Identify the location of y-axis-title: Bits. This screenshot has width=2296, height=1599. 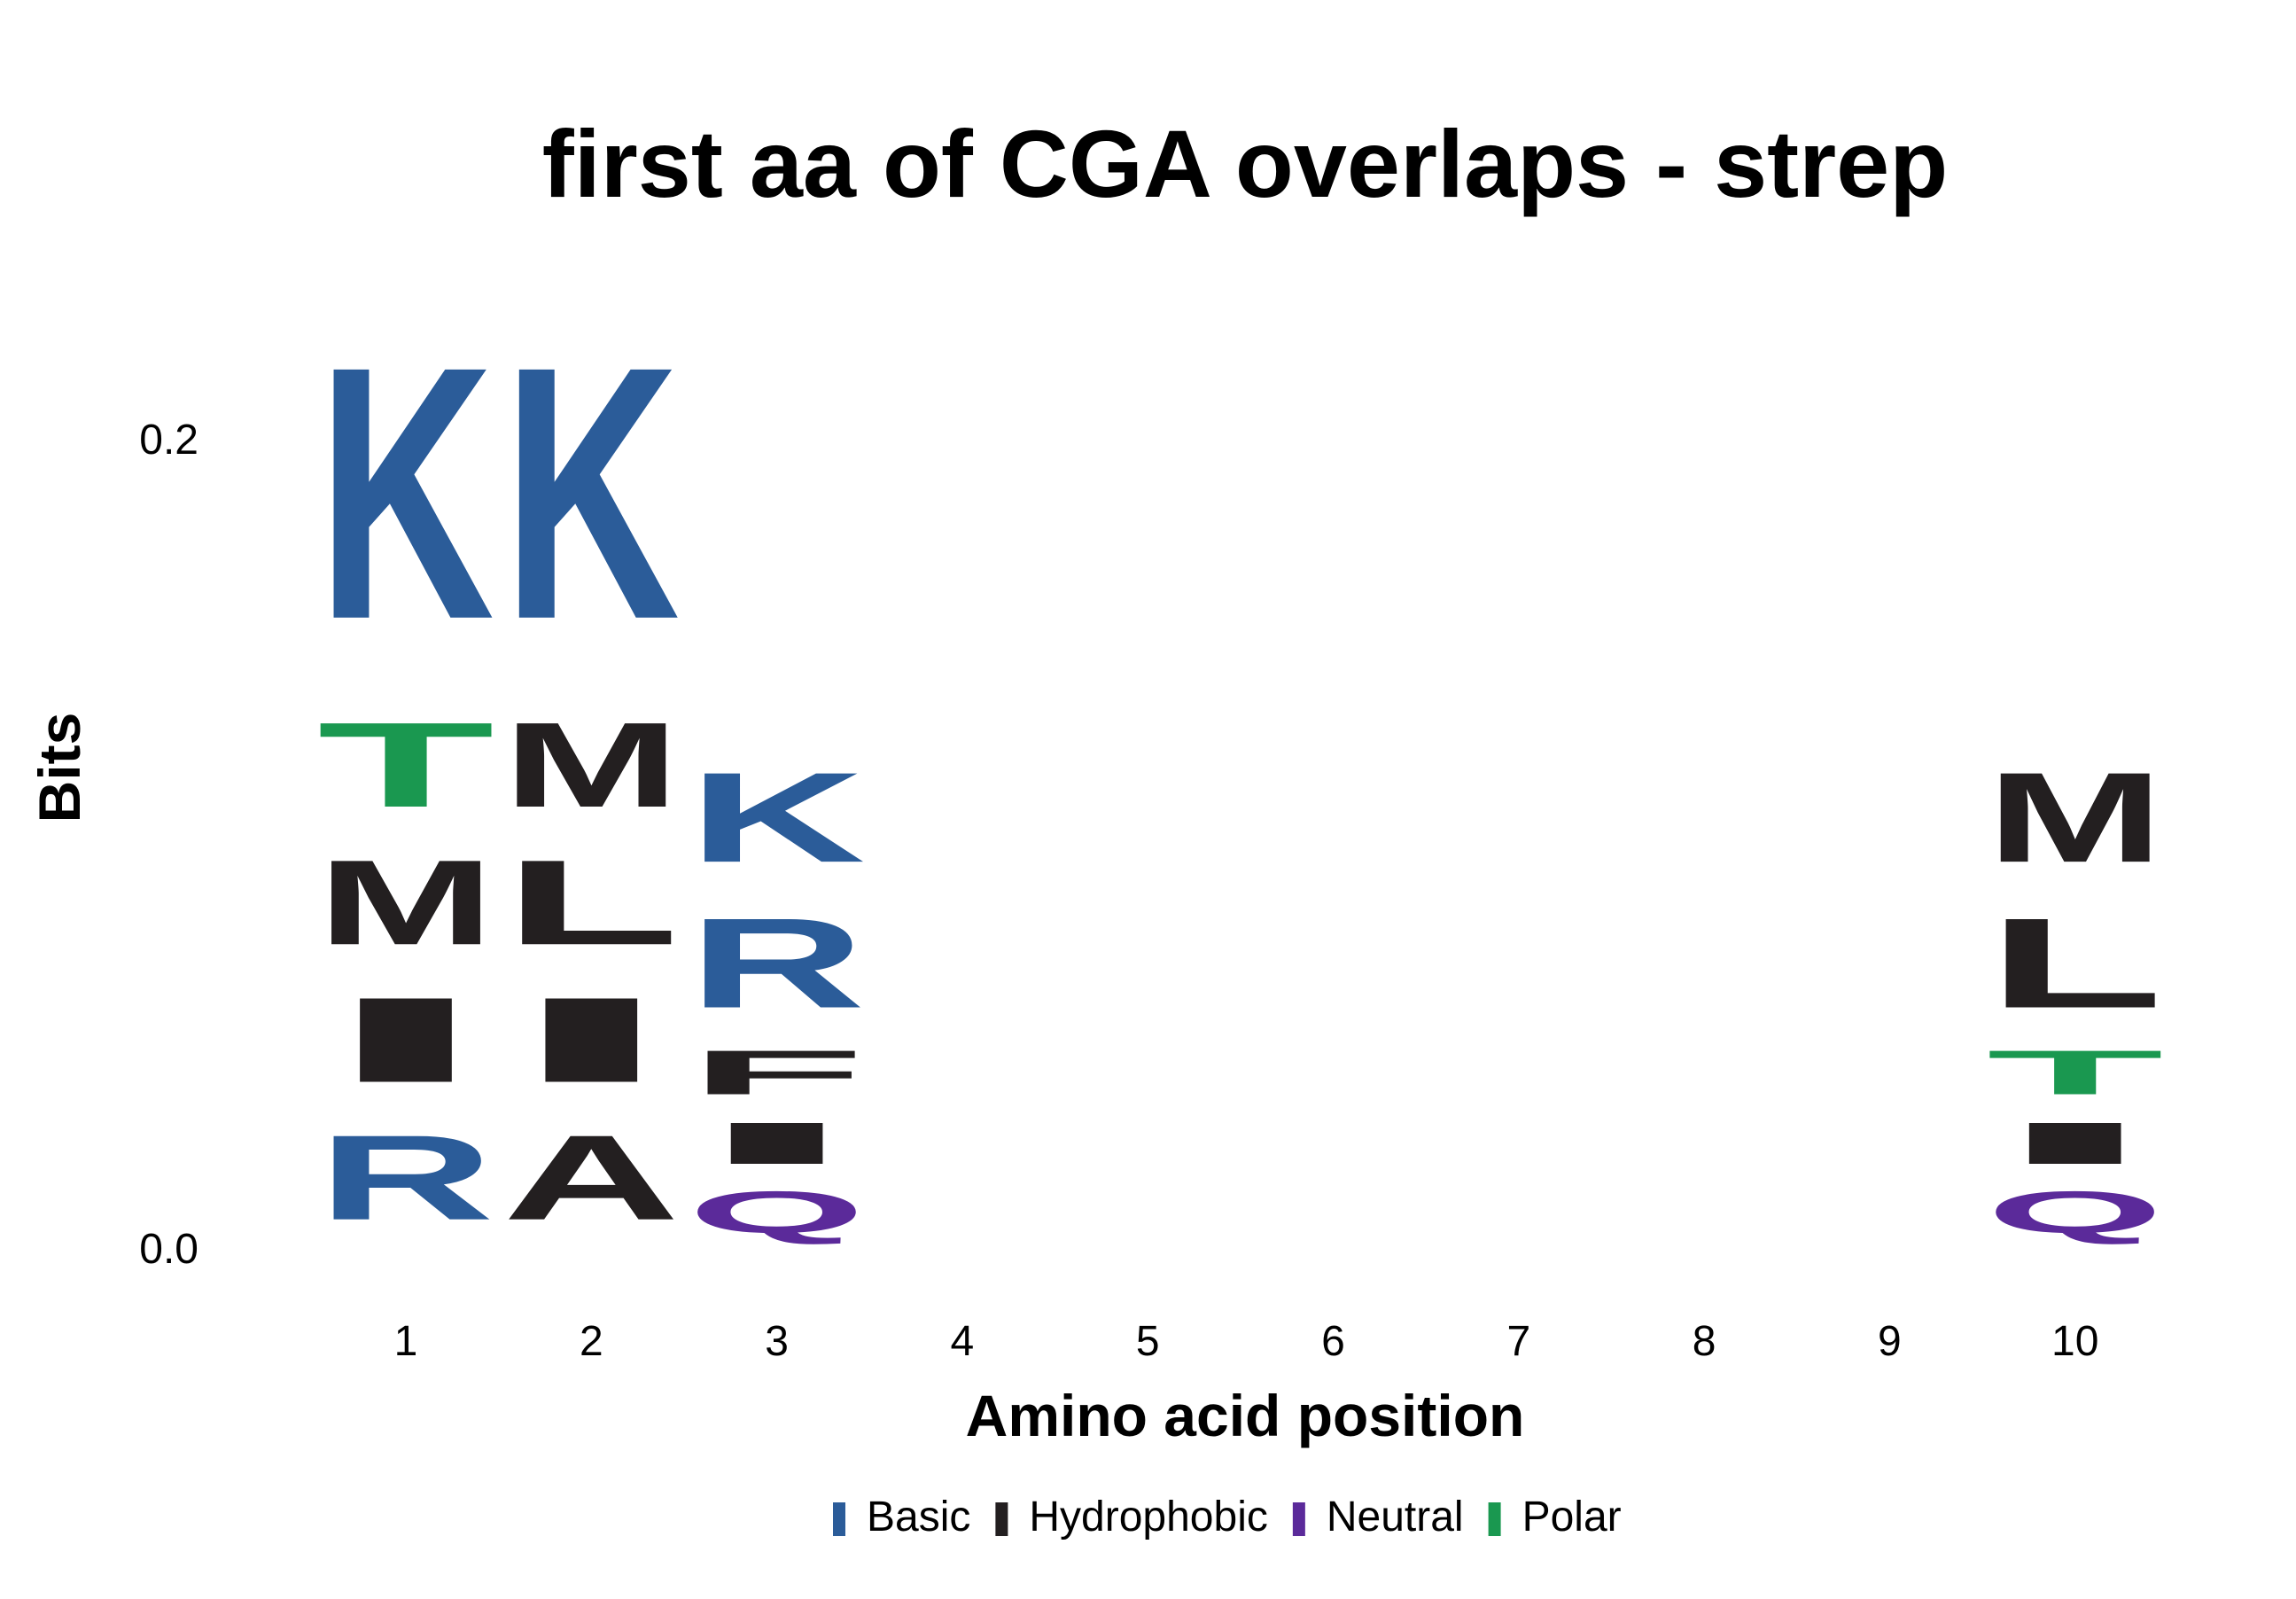
(59, 768).